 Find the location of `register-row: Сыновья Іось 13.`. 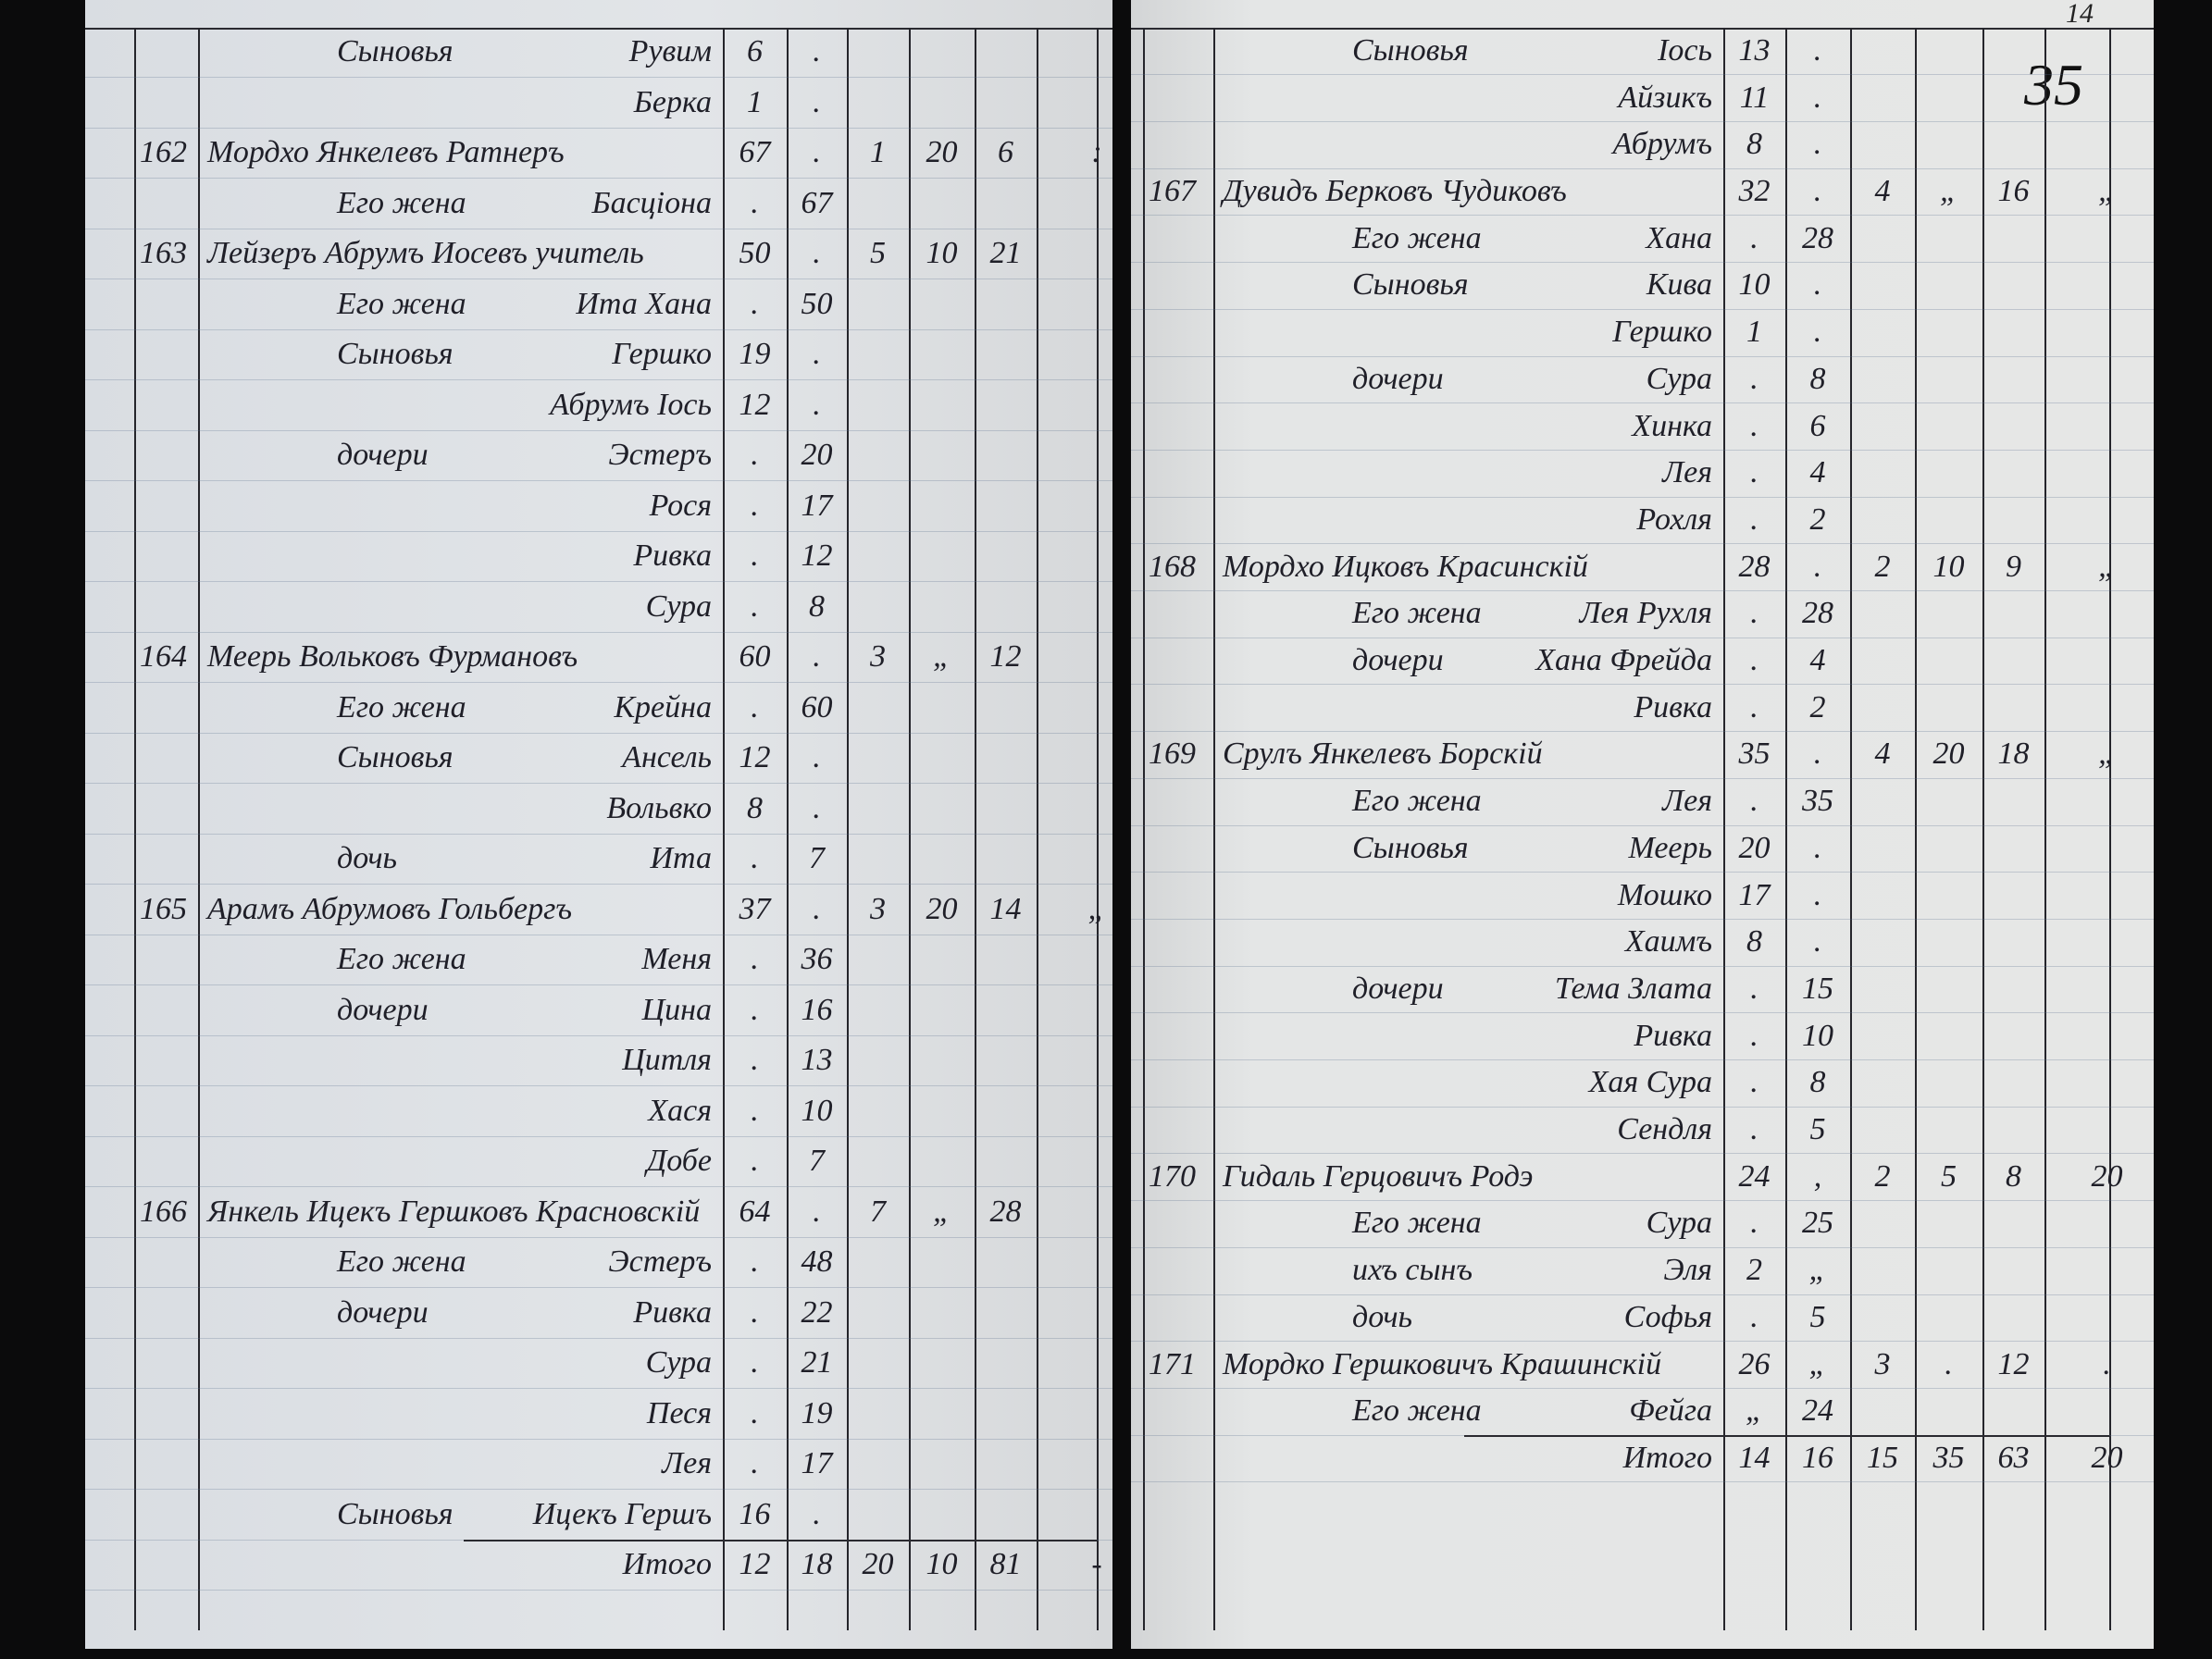

register-row: Сыновья Іось 13. is located at coordinates (1642, 52).